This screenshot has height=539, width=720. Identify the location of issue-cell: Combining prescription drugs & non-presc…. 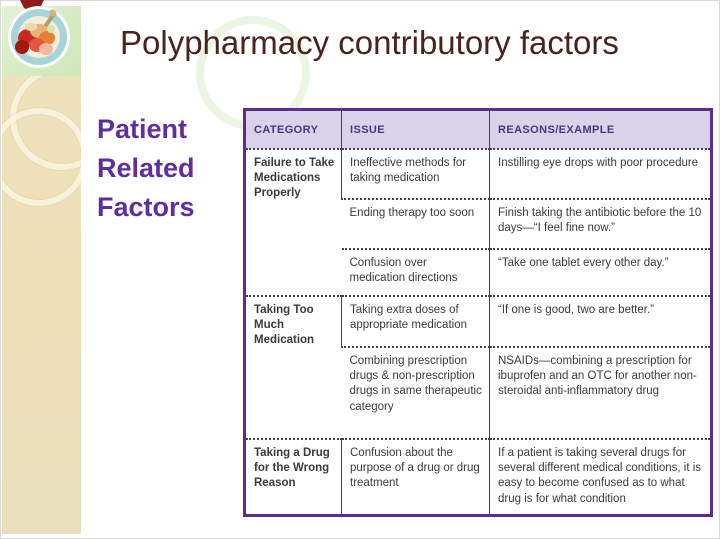
(415, 392).